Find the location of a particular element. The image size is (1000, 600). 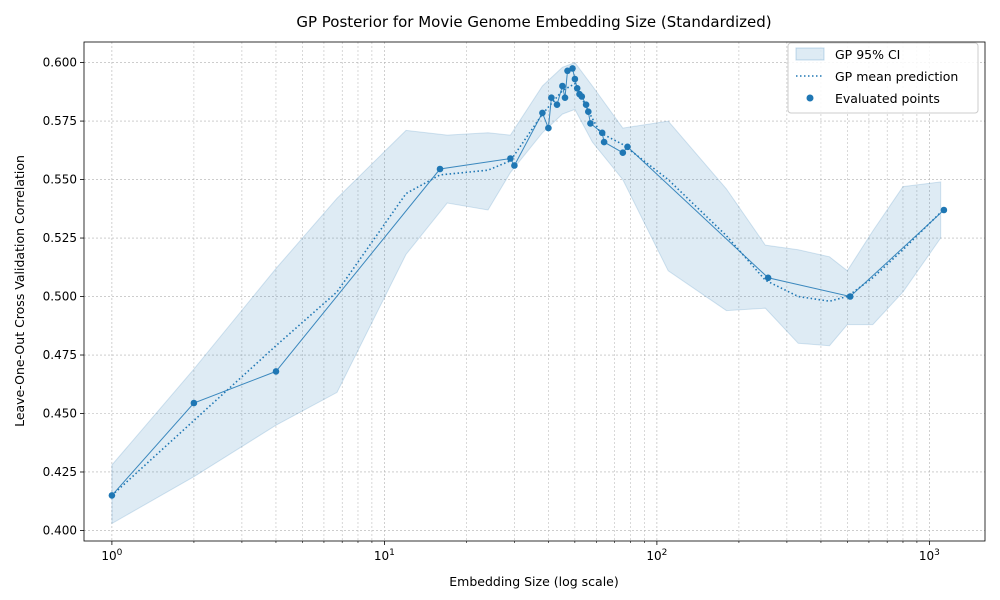

x-tick-label: 10³ is located at coordinates (929, 555).